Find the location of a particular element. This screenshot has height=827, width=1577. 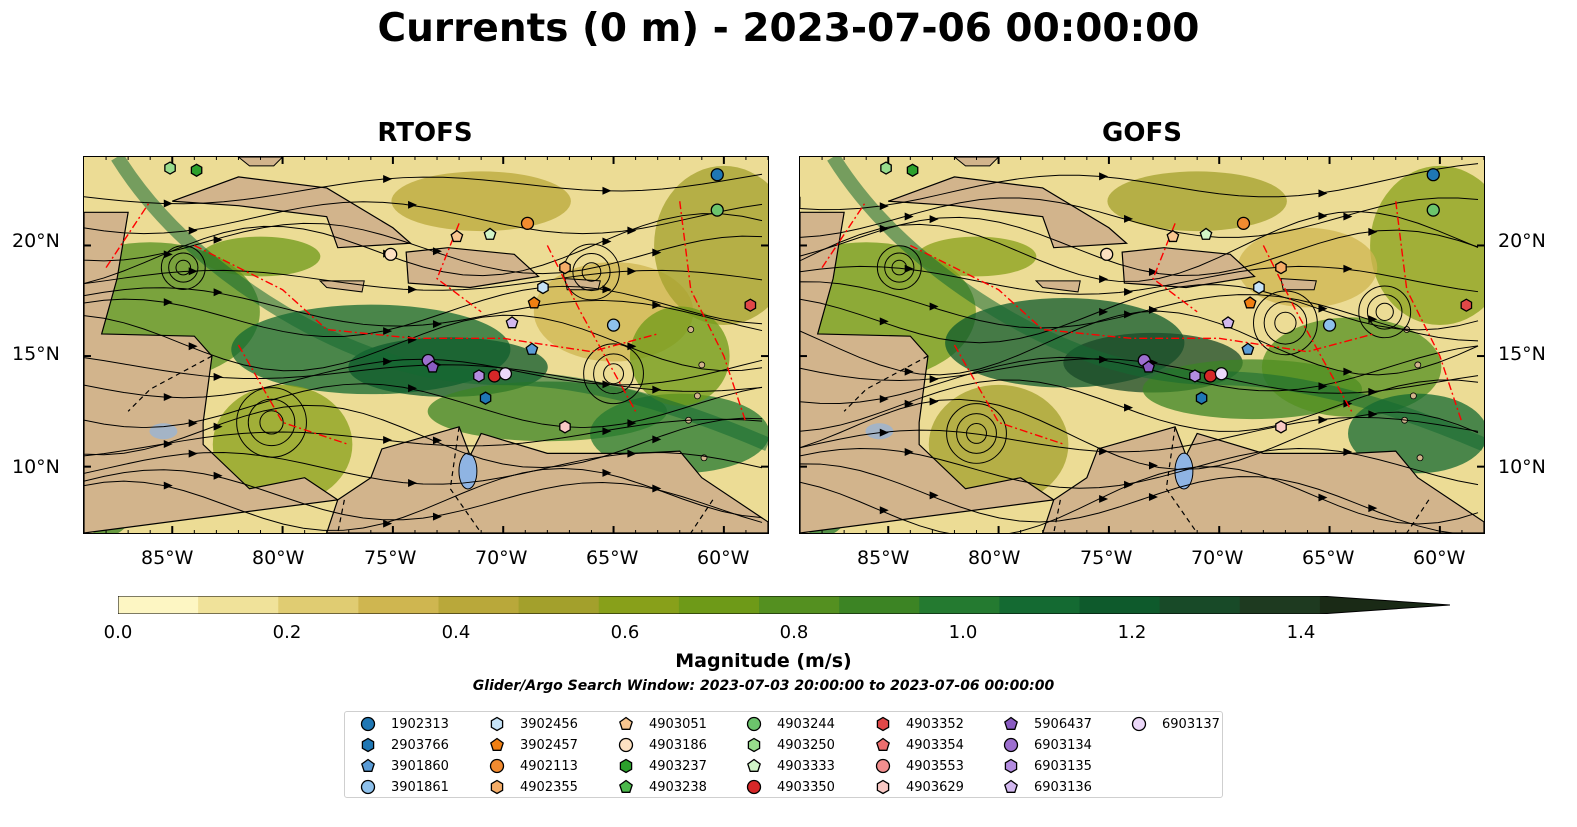

legend-label: 4903237 is located at coordinates (678, 766).